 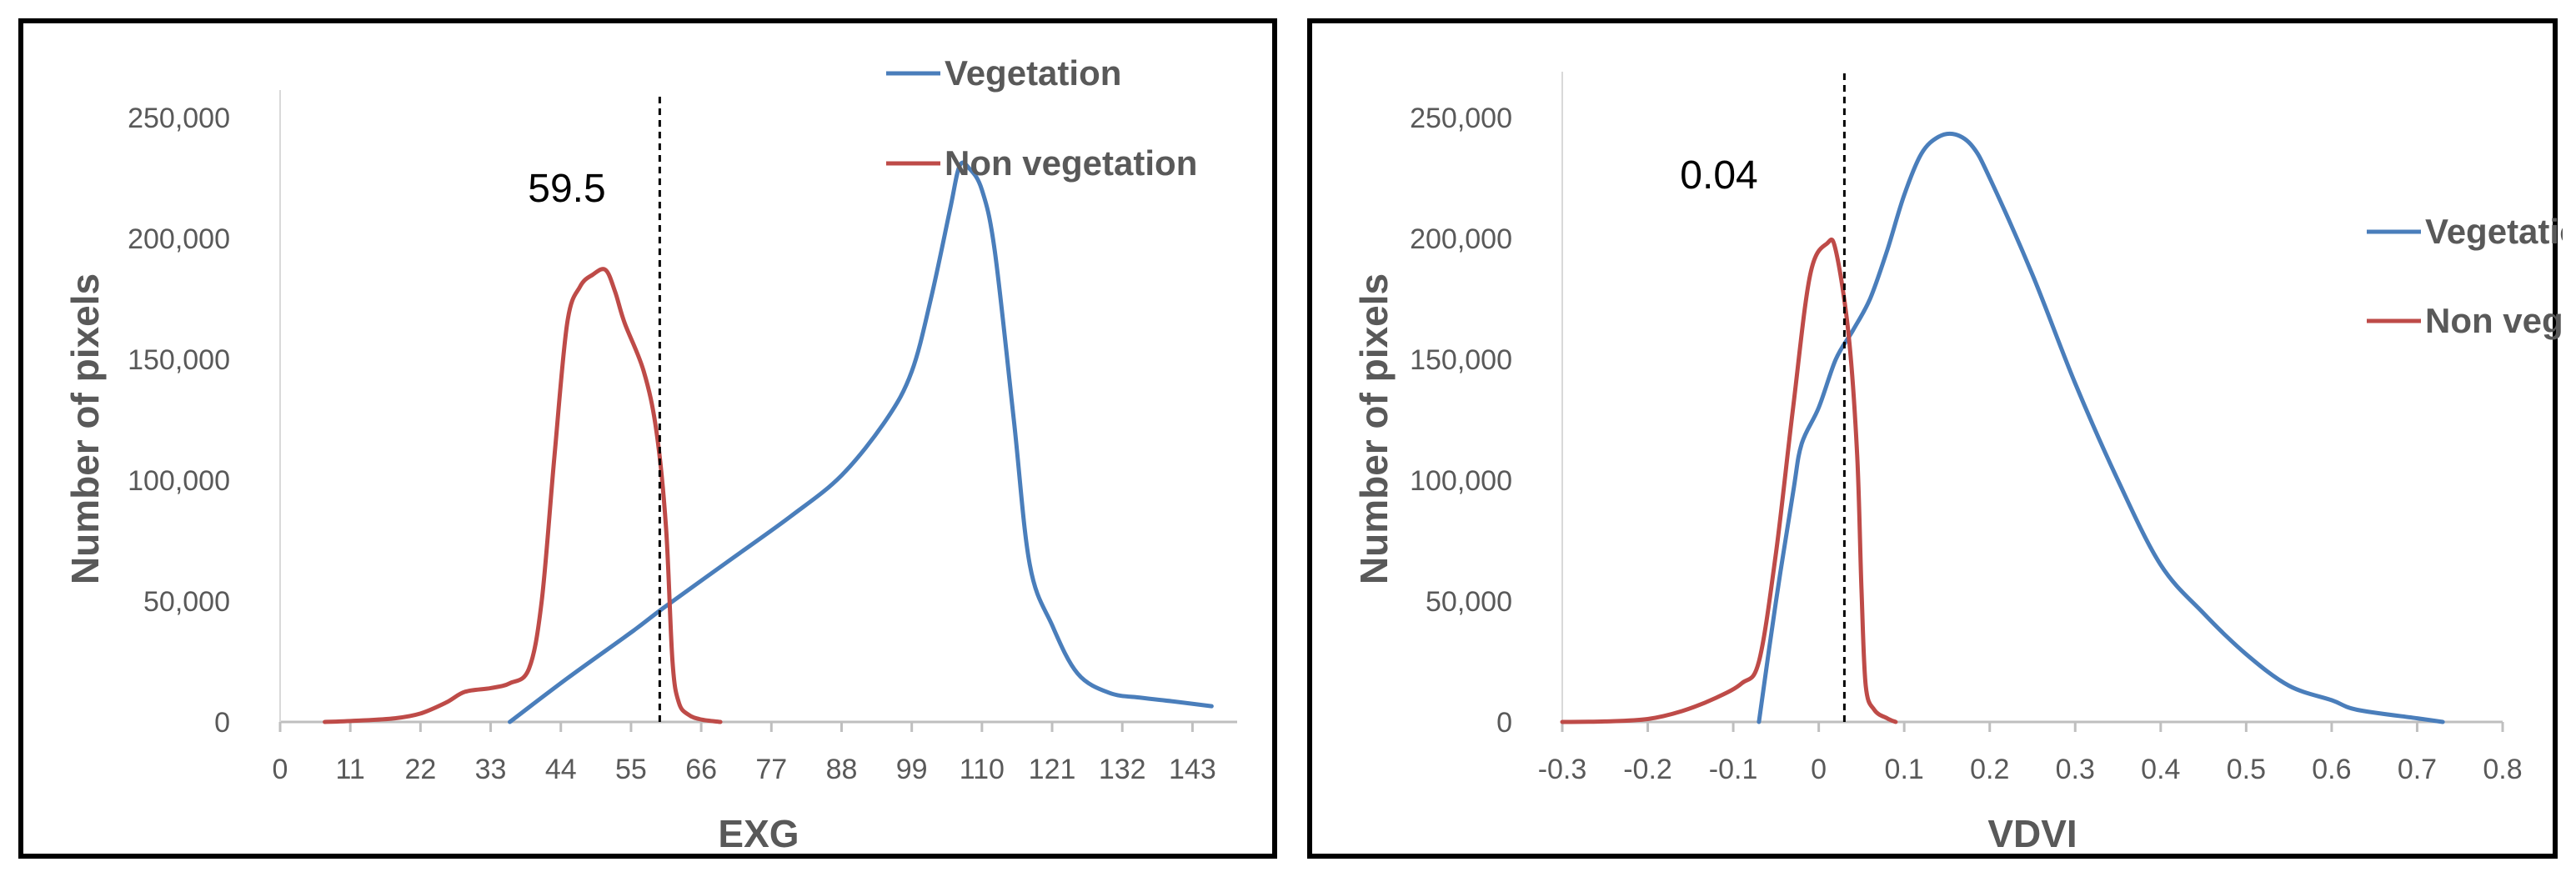 I want to click on x-tick-label: 99, so click(x=912, y=770).